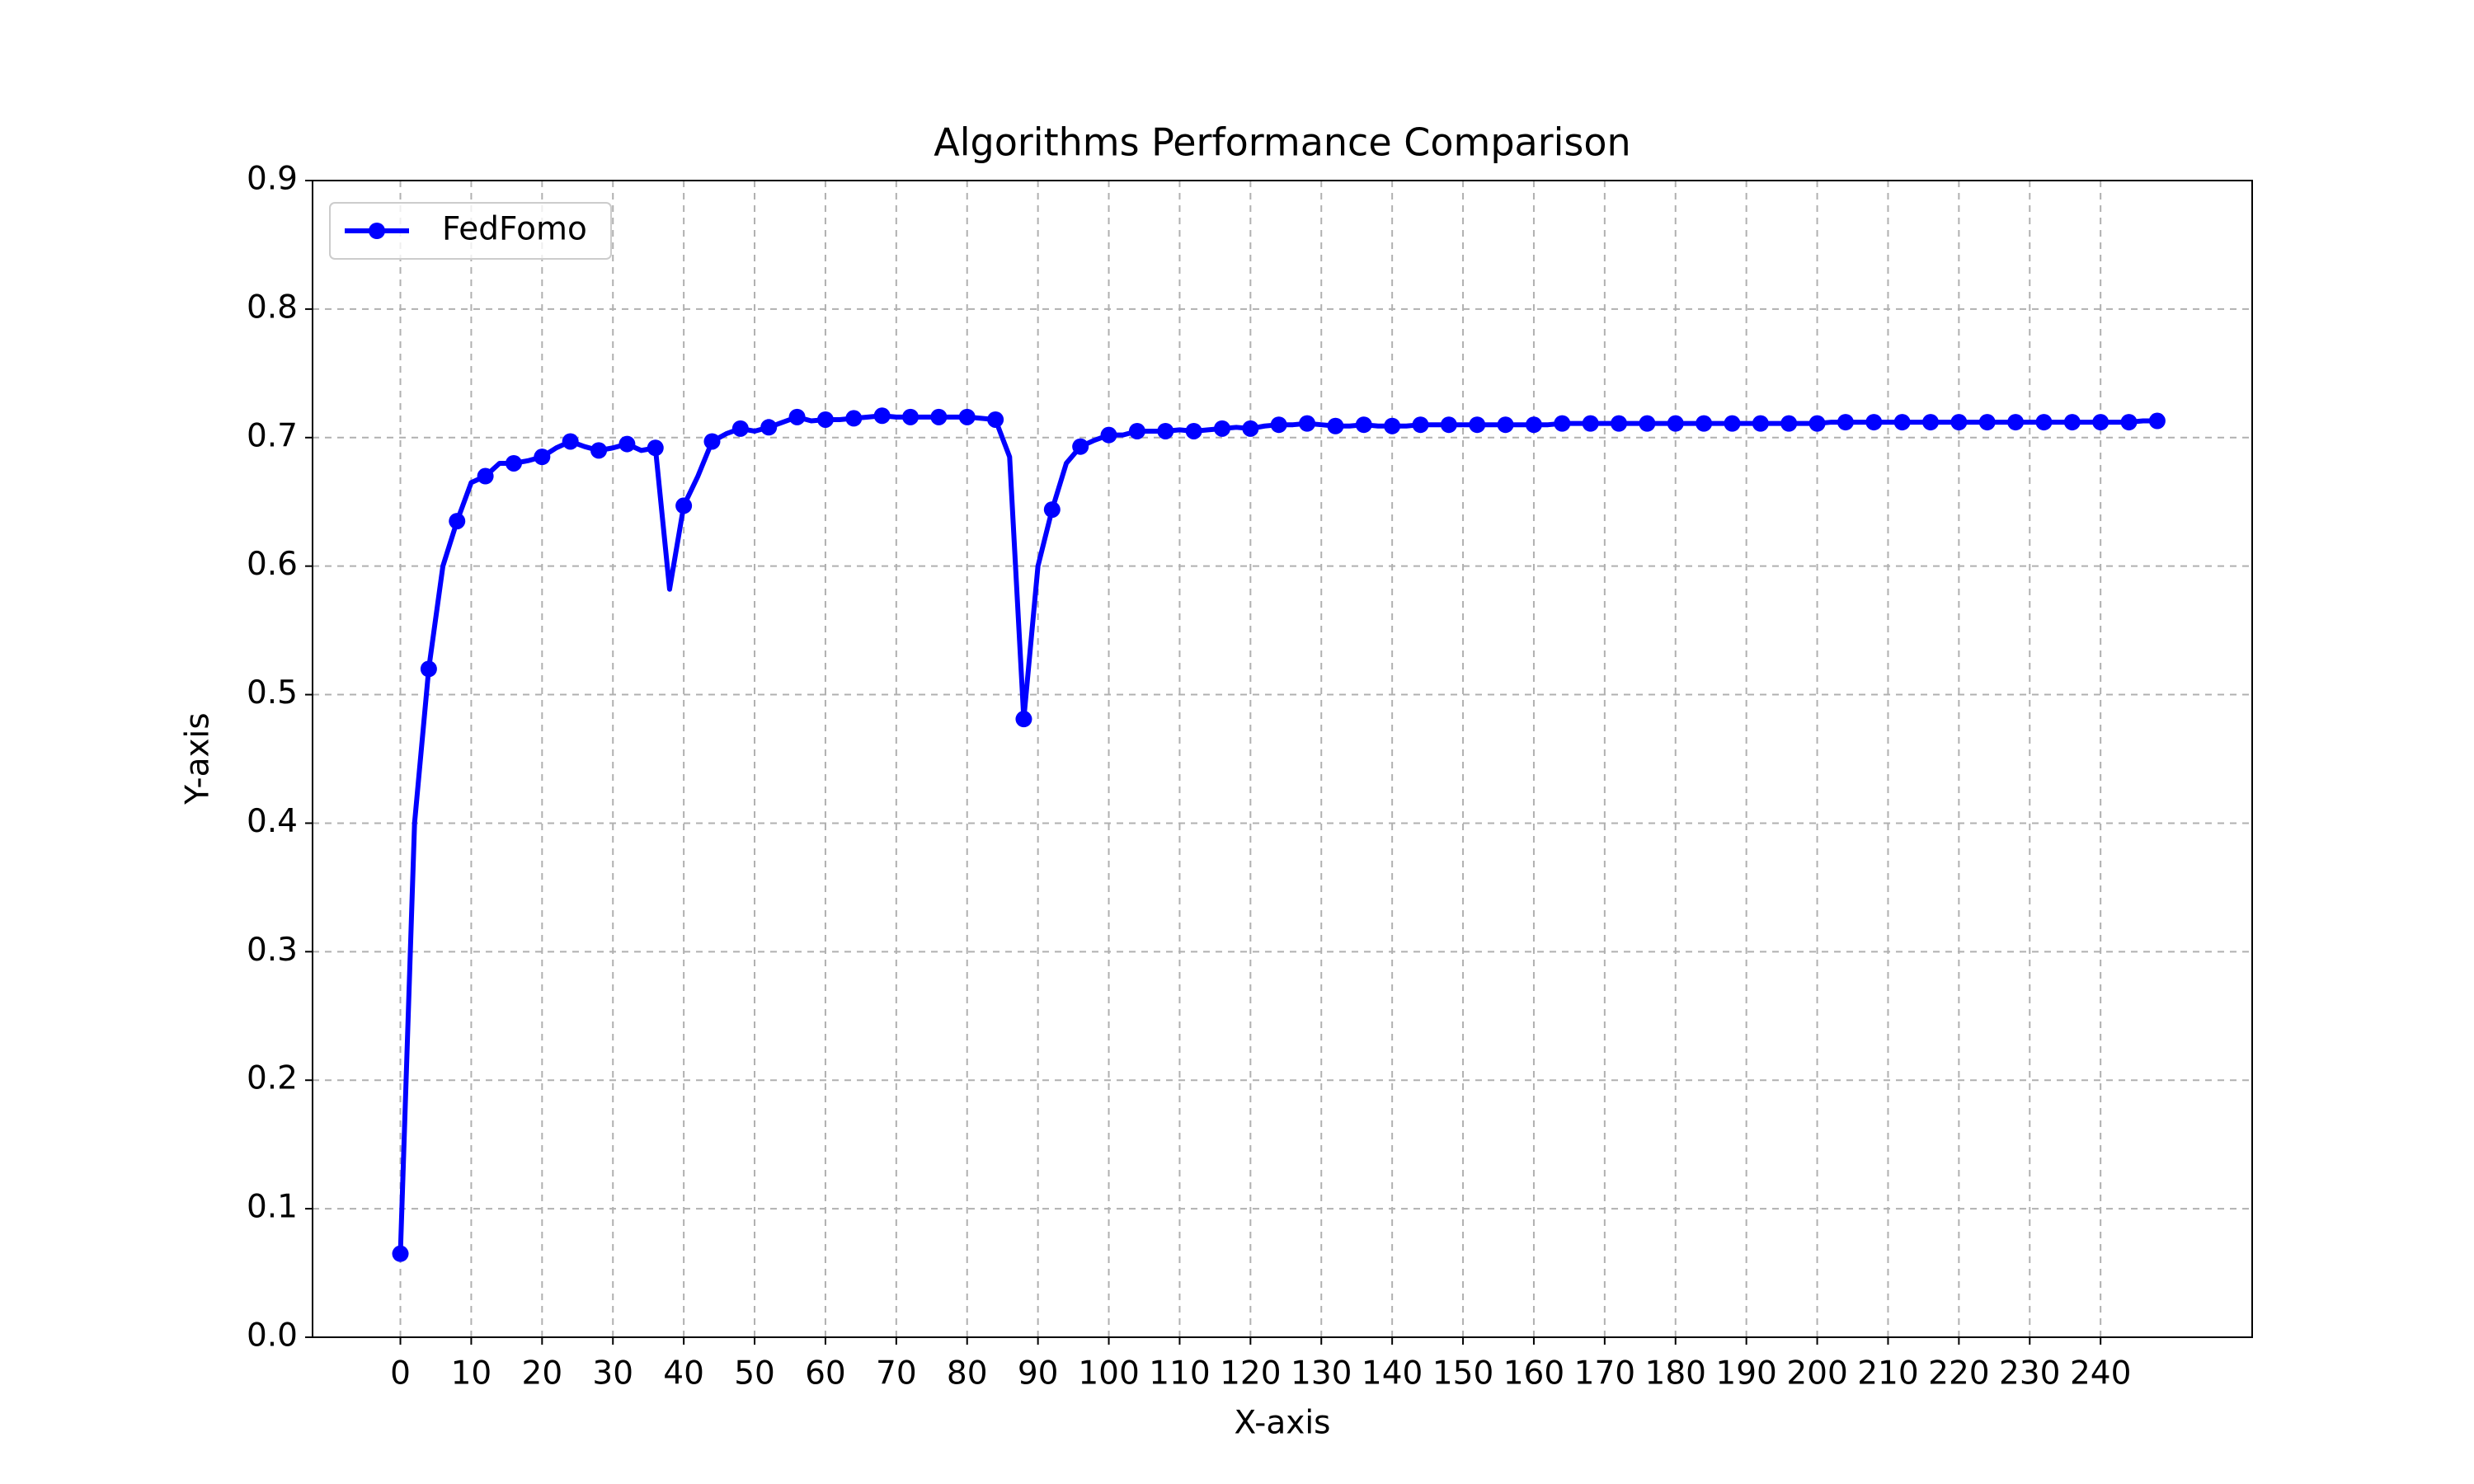  I want to click on x-tick-label: 70, so click(896, 1373).